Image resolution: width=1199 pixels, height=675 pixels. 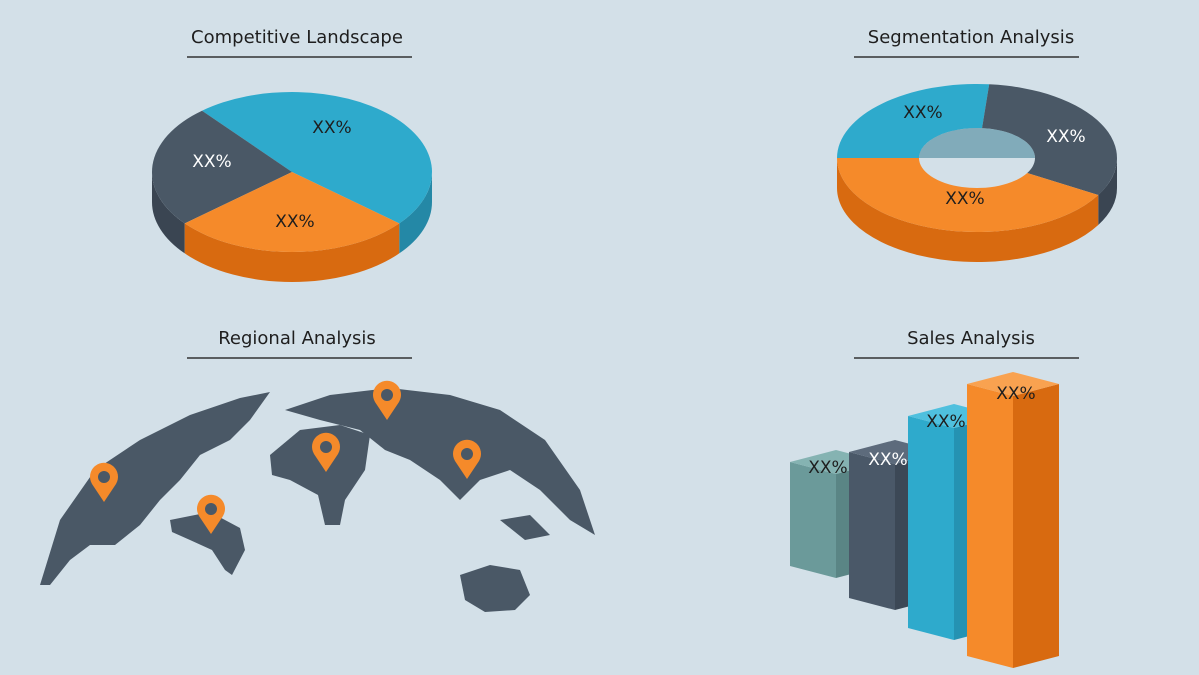 I want to click on bar-top, so click(x=1013, y=384).